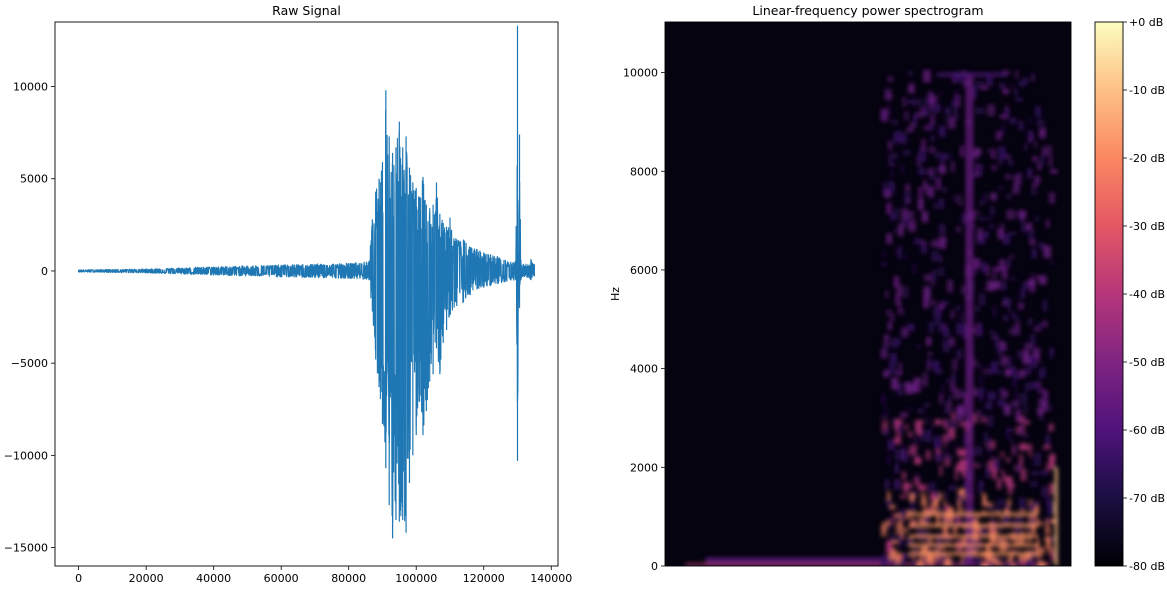  I want to click on raw-y-tick-label: −5000, so click(29, 363).